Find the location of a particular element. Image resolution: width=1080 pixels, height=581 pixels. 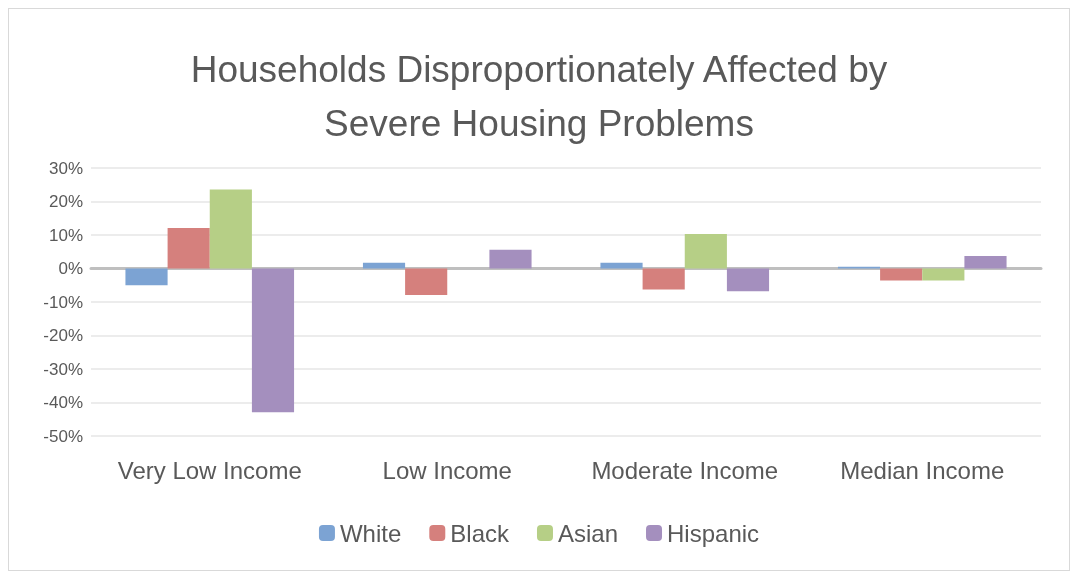

y-tick-label: 10% is located at coordinates (65, 235).